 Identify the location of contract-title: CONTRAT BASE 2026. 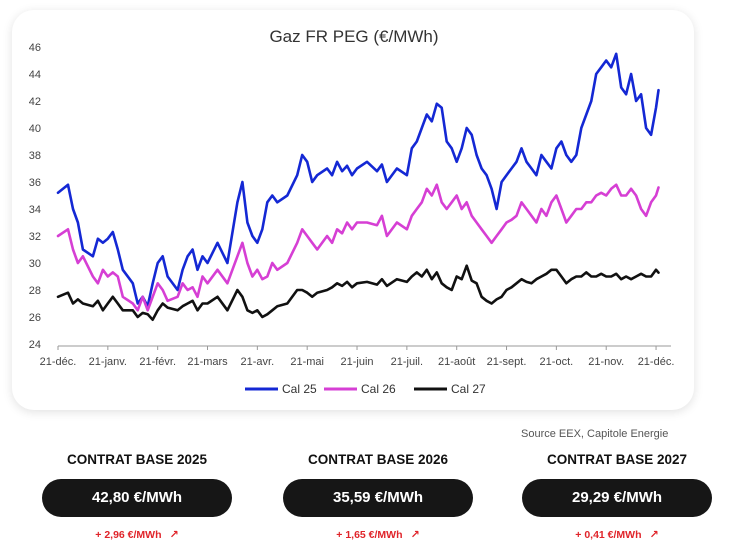
(378, 459).